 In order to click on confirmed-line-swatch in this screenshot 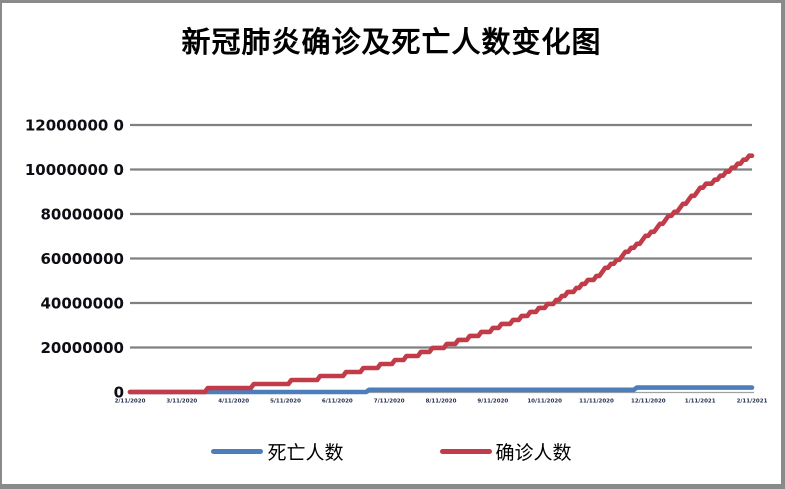, I will do `click(465, 451)`.